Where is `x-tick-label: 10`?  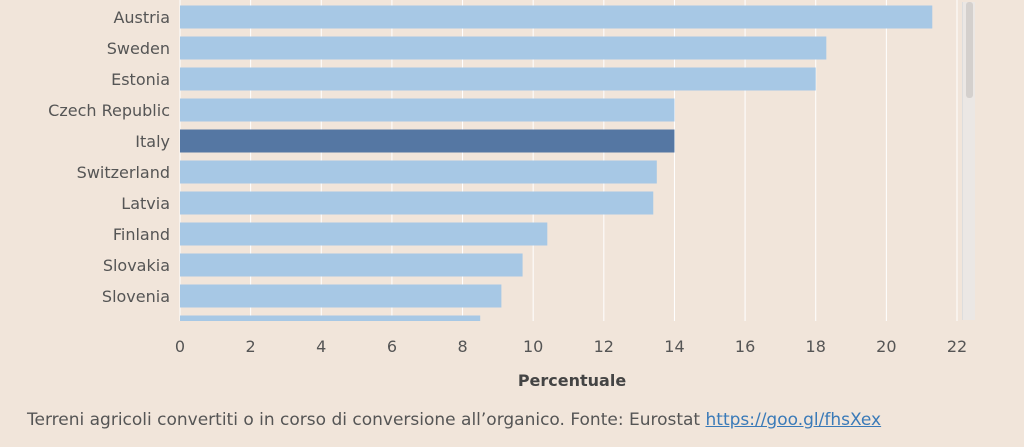 x-tick-label: 10 is located at coordinates (533, 346).